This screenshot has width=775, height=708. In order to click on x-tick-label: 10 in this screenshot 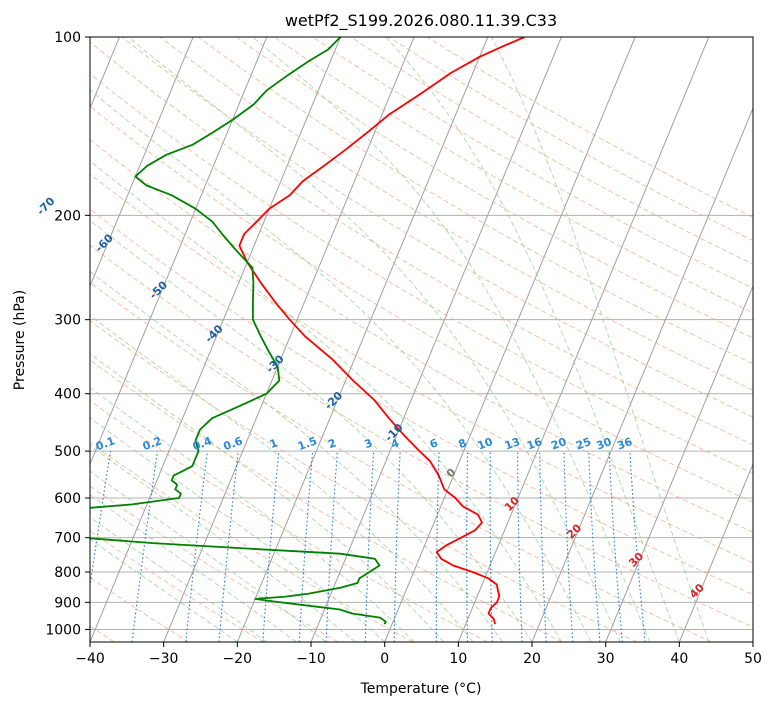, I will do `click(458, 659)`.